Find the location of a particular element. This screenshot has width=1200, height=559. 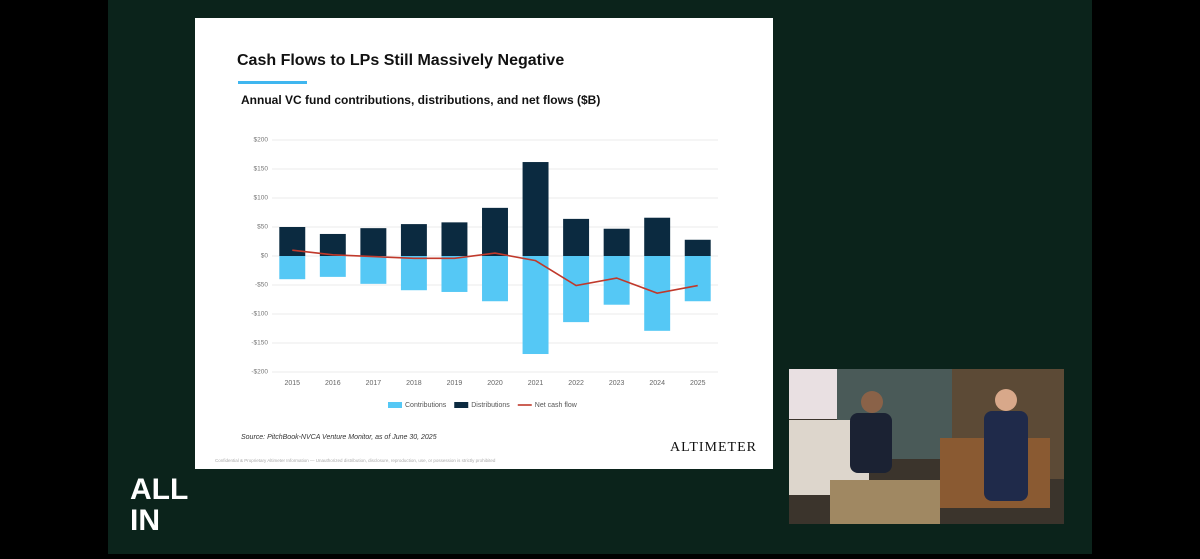

line is located at coordinates (495, 271).